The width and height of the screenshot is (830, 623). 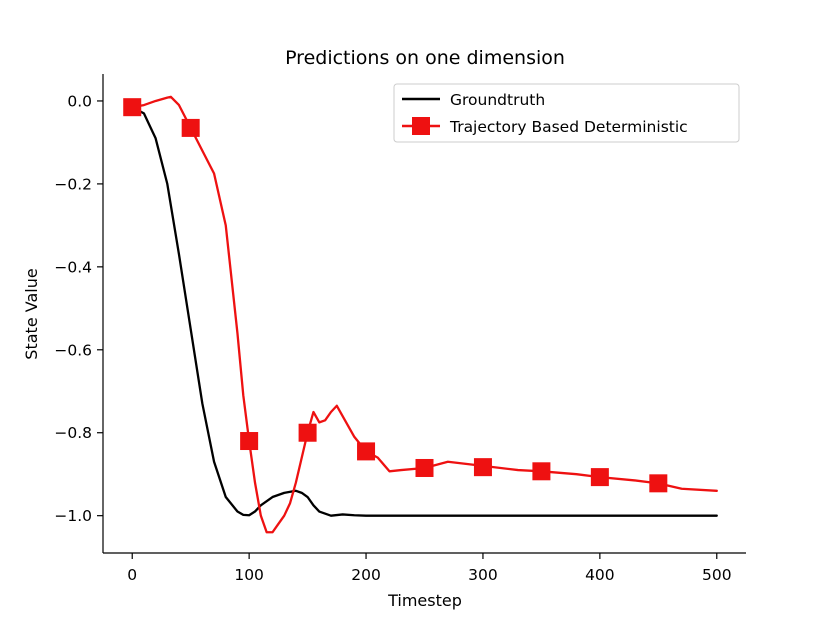 I want to click on y-tick-label: −0.2, so click(x=73, y=184).